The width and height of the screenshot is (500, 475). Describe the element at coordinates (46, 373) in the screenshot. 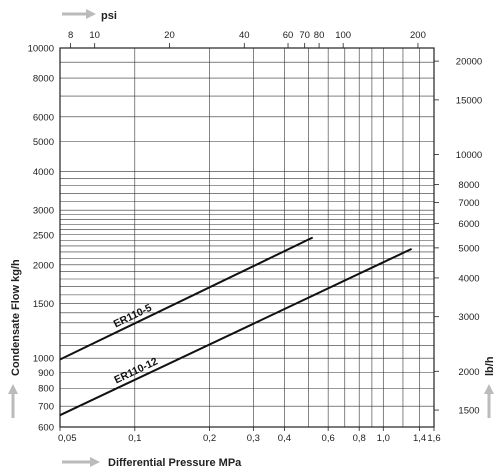

I see `y-tick-label: 900` at that location.